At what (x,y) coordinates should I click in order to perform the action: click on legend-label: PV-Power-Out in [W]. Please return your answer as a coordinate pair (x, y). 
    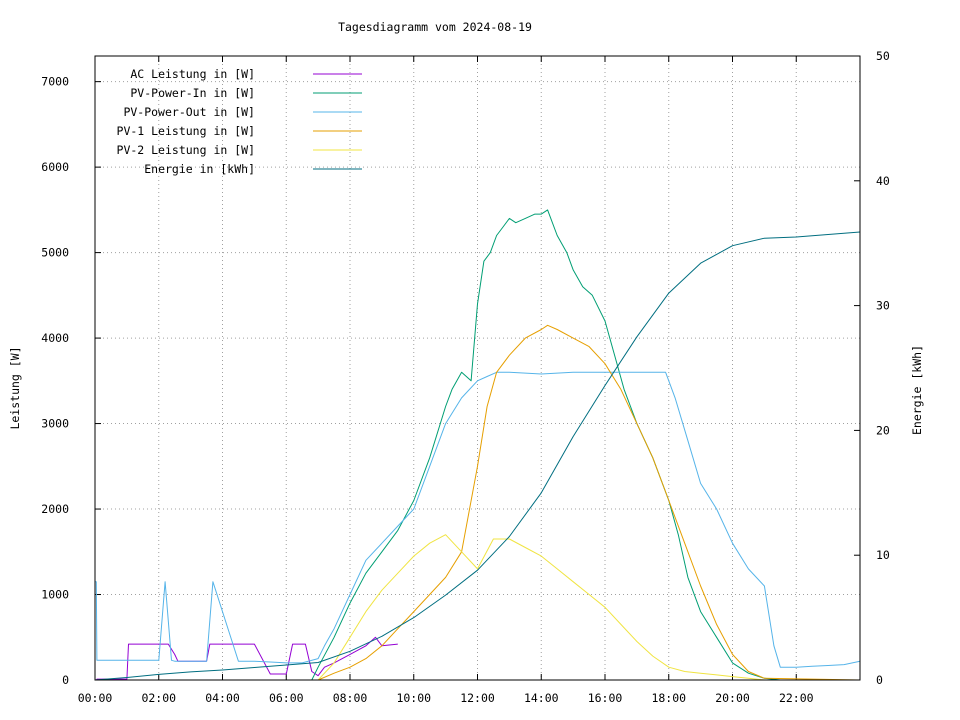
    Looking at the image, I should click on (189, 112).